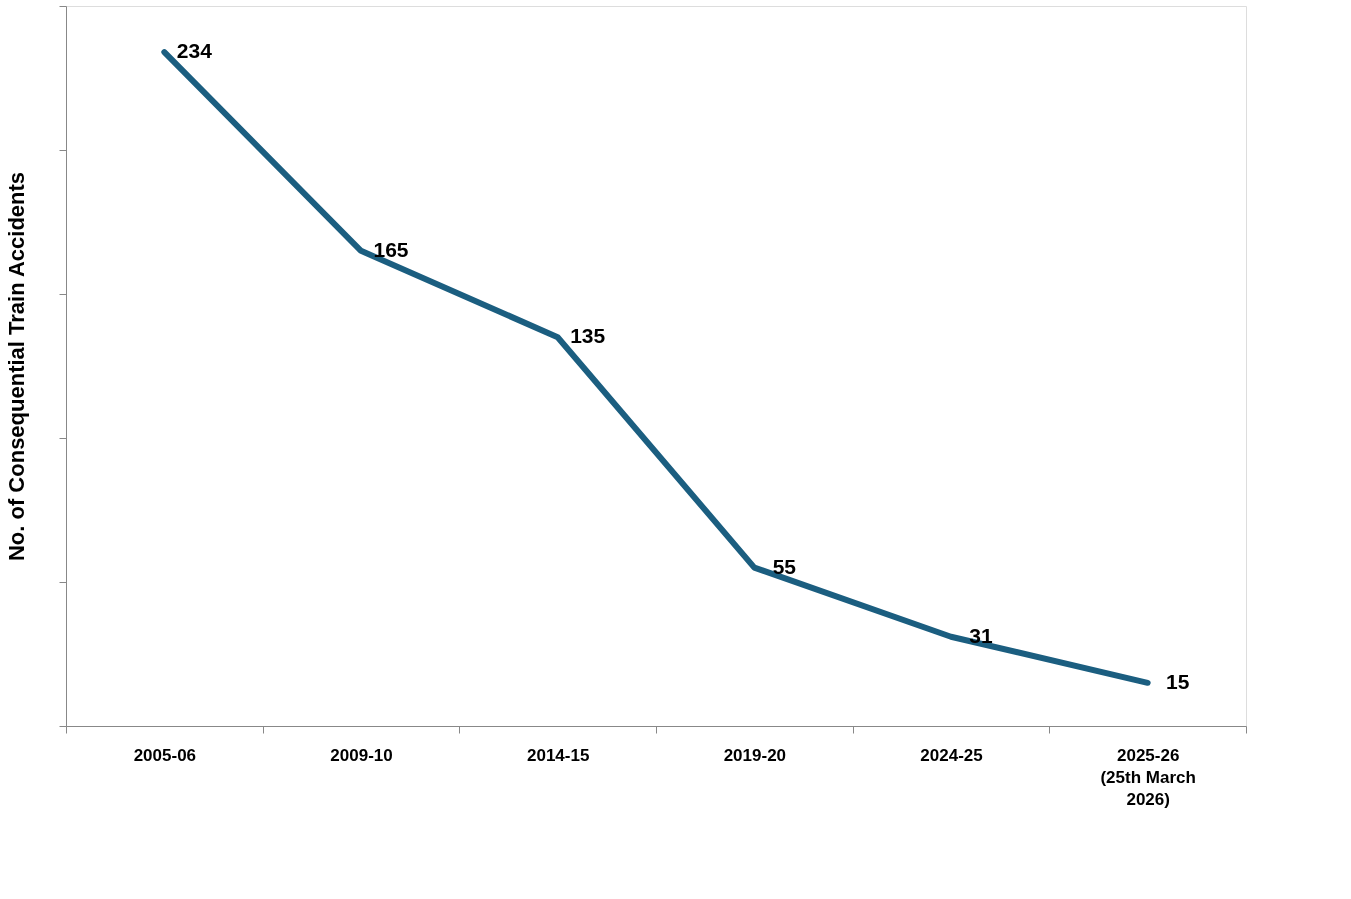 The width and height of the screenshot is (1351, 899). Describe the element at coordinates (588, 336) in the screenshot. I see `data-label: 135` at that location.